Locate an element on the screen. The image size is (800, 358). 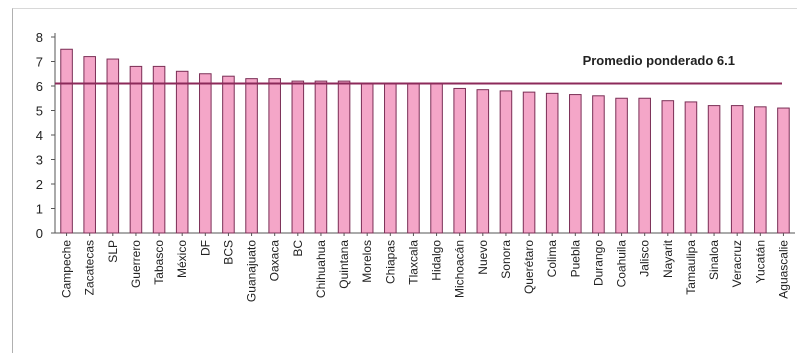
x-tick-label: Veracruz is located at coordinates (737, 263).